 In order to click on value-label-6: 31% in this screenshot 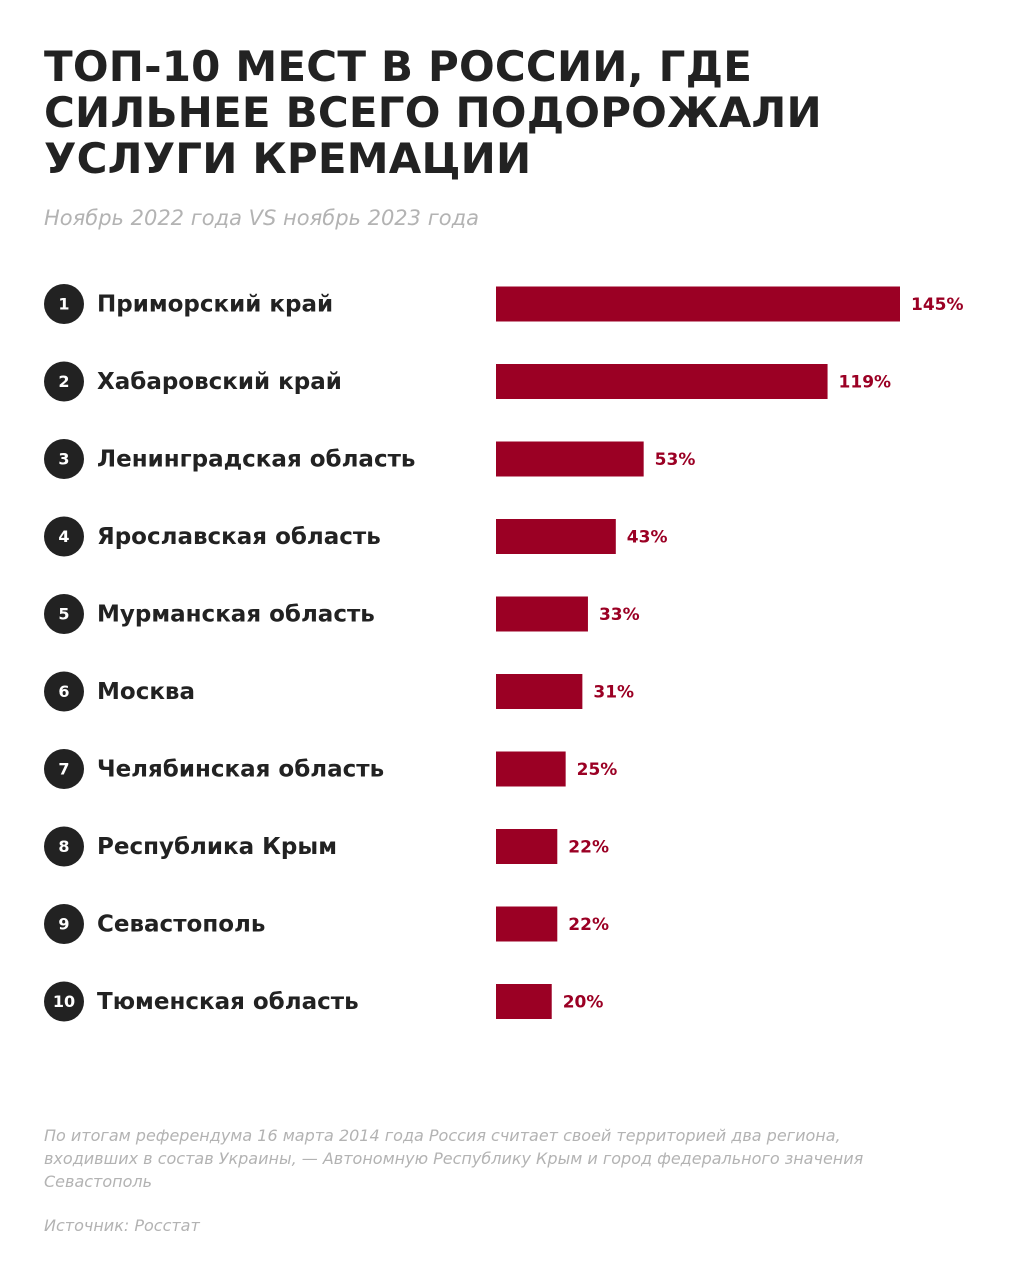, I will do `click(613, 693)`.